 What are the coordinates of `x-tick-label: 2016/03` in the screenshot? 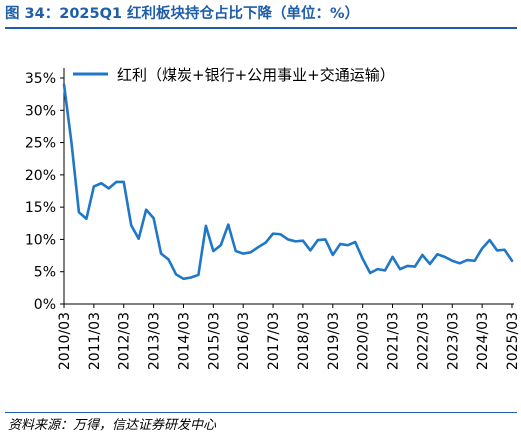 It's located at (244, 341).